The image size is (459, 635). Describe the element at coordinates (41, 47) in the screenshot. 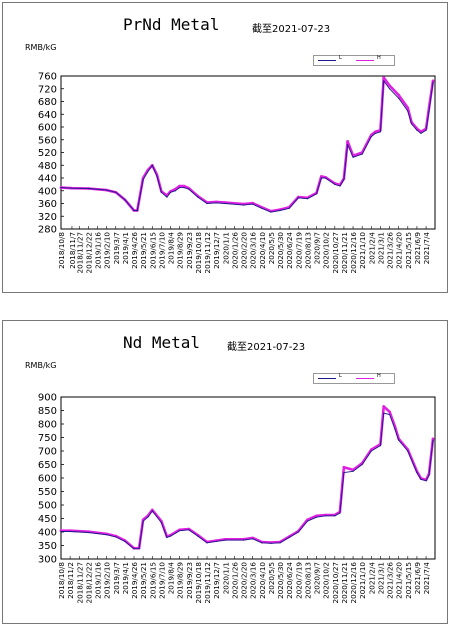

I see `y-unit-label: RMB/kG` at that location.